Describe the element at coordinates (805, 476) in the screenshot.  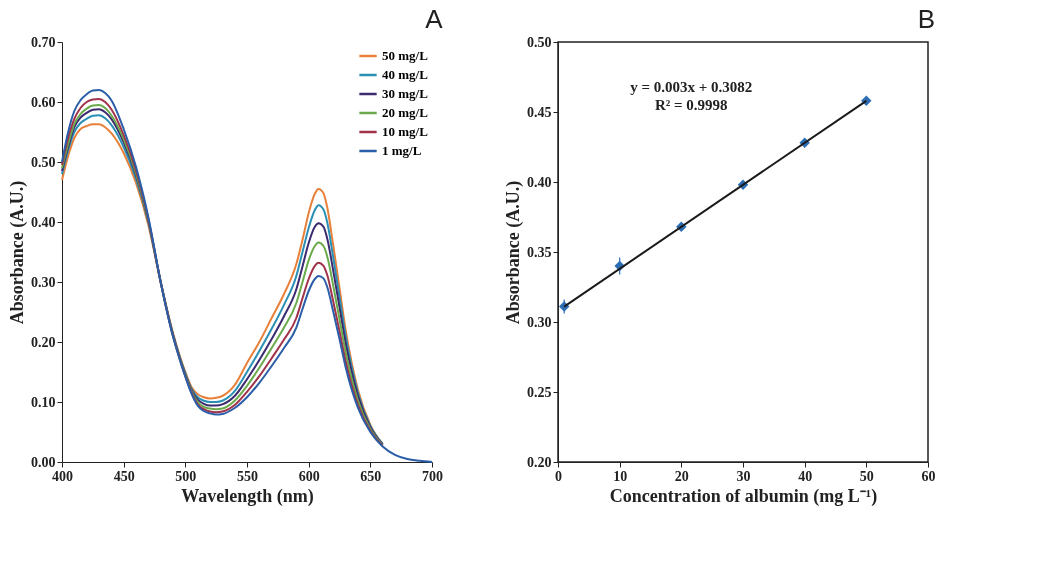
I see `x-tick-label: 40` at that location.